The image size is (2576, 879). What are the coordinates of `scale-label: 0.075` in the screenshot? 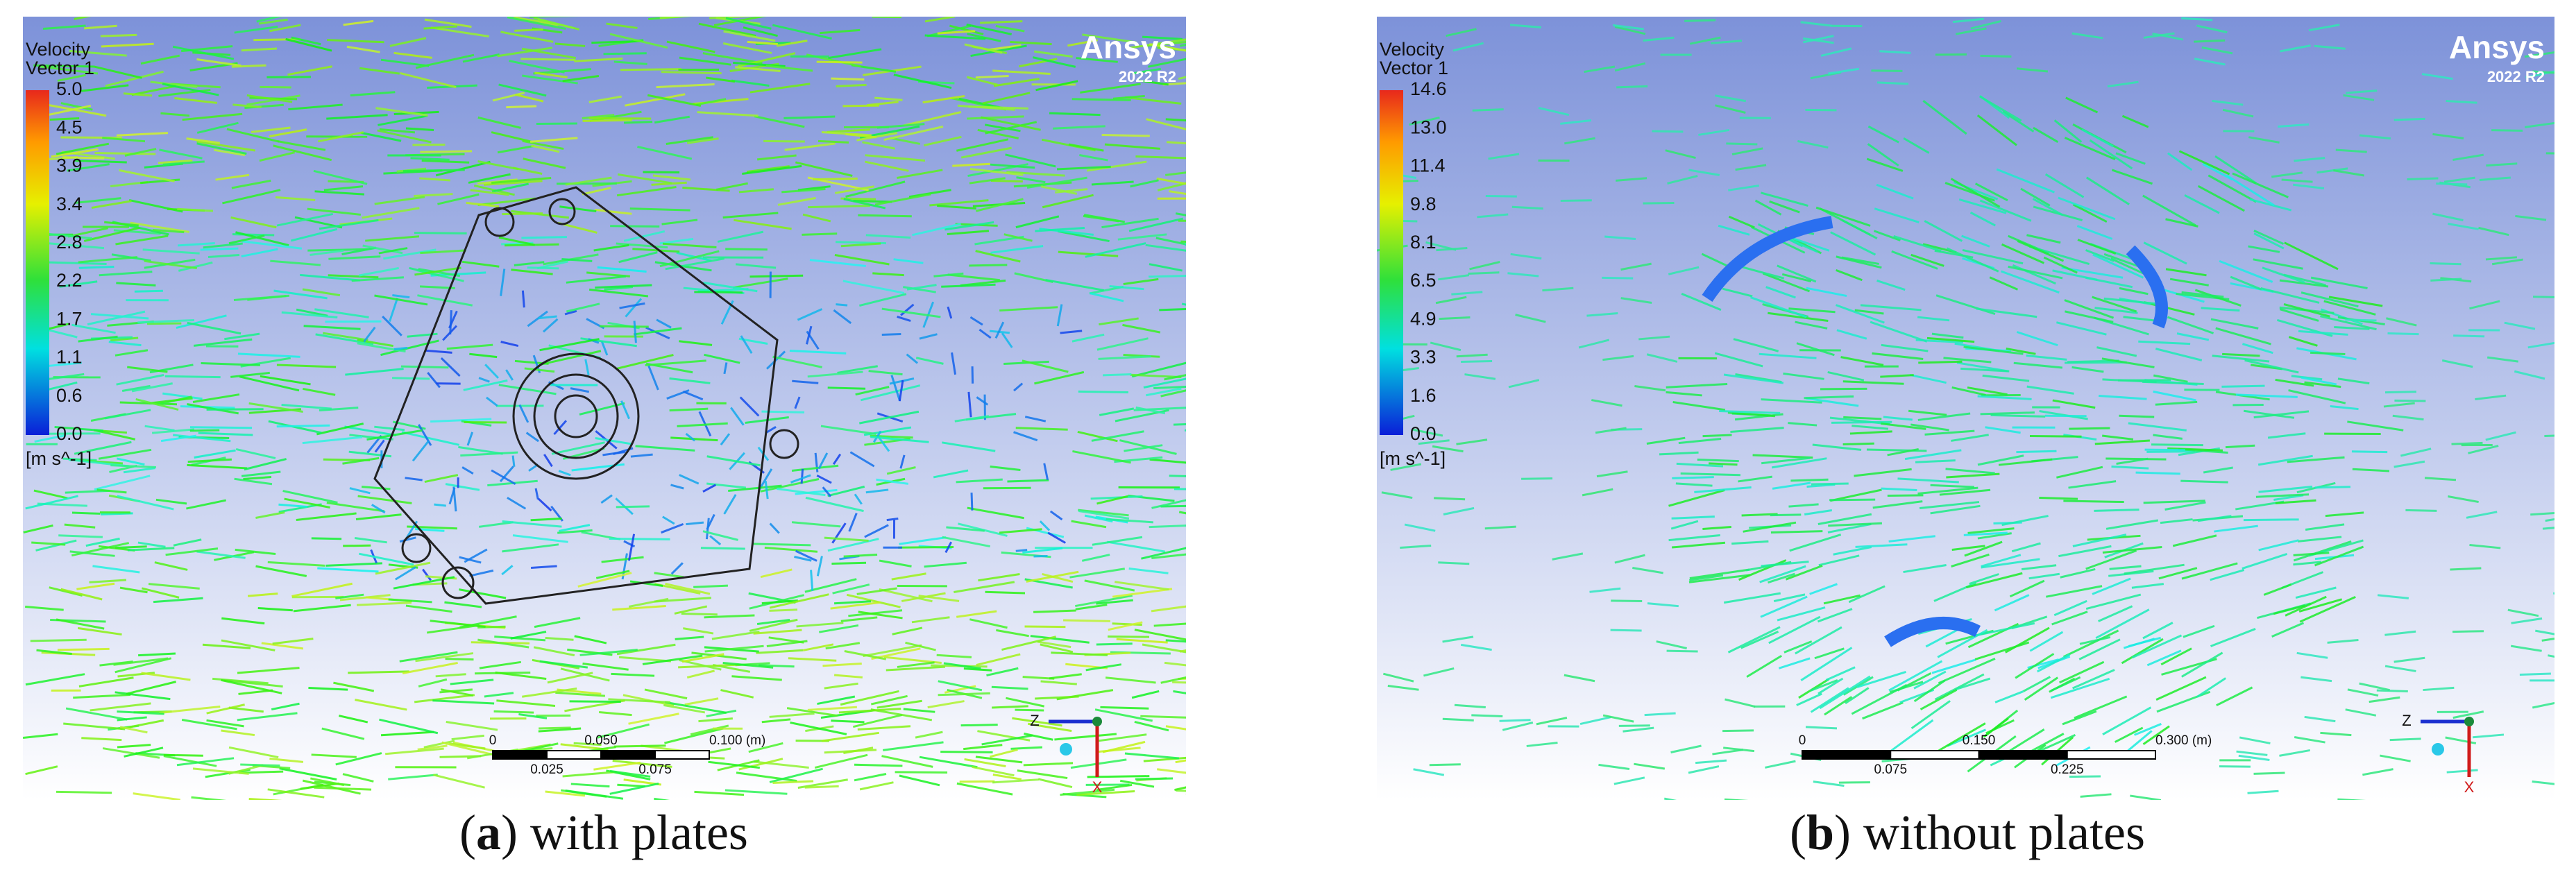 It's located at (1890, 770).